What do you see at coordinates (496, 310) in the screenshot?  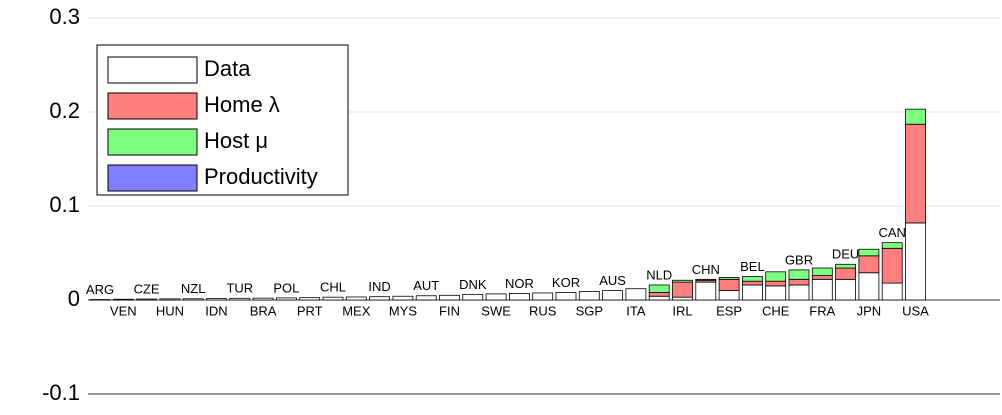 I see `x-tick-label: SWE` at bounding box center [496, 310].